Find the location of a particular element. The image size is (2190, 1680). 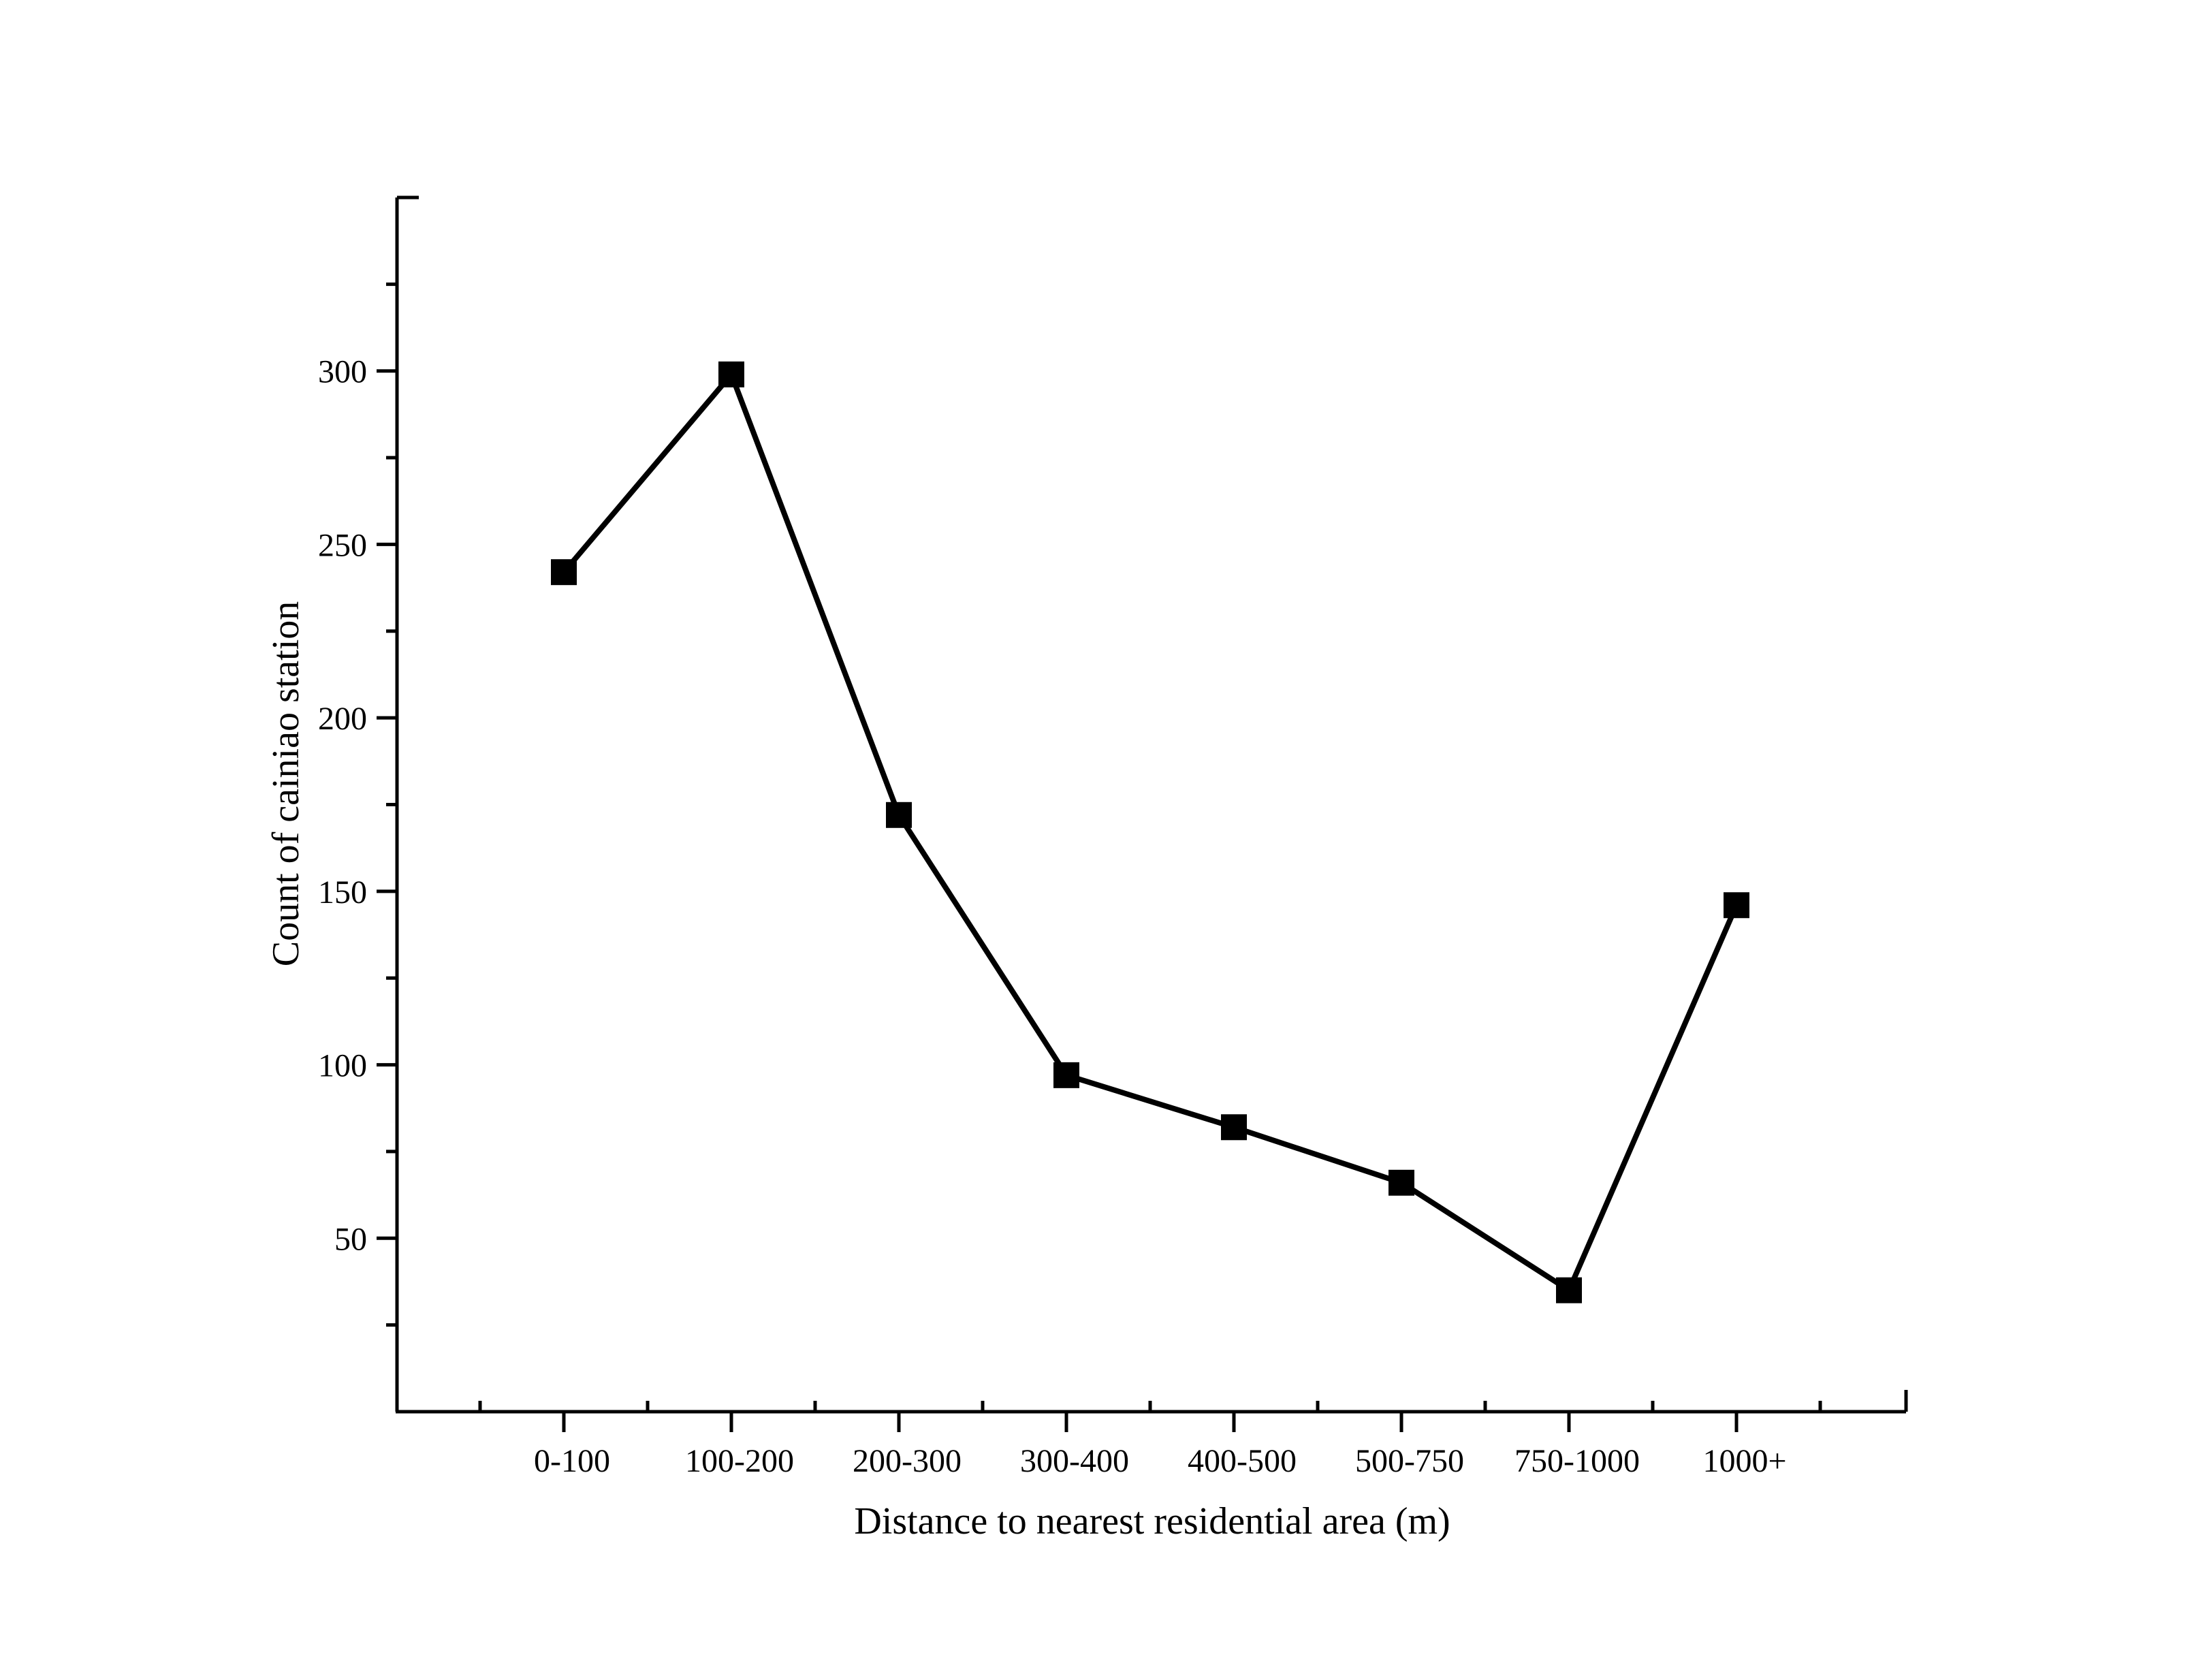

x-tick-label: 100-200 is located at coordinates (739, 1461).